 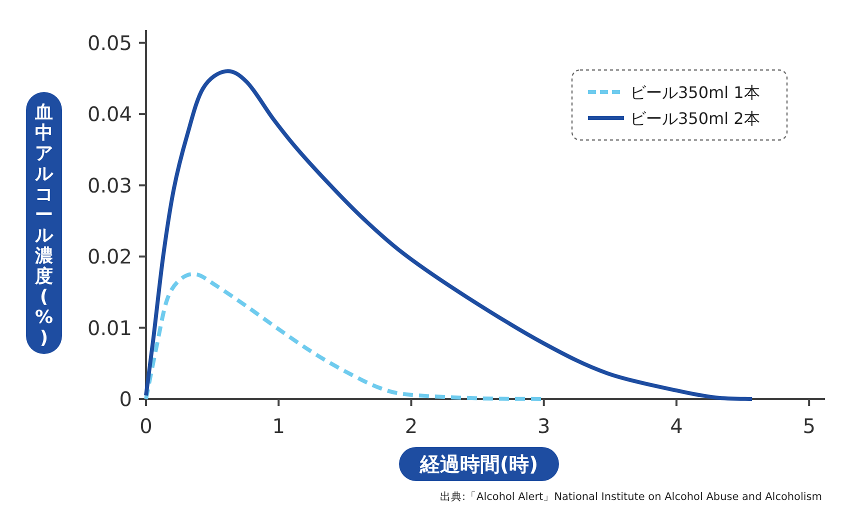 What do you see at coordinates (278, 426) in the screenshot?
I see `x-tick-label: 1` at bounding box center [278, 426].